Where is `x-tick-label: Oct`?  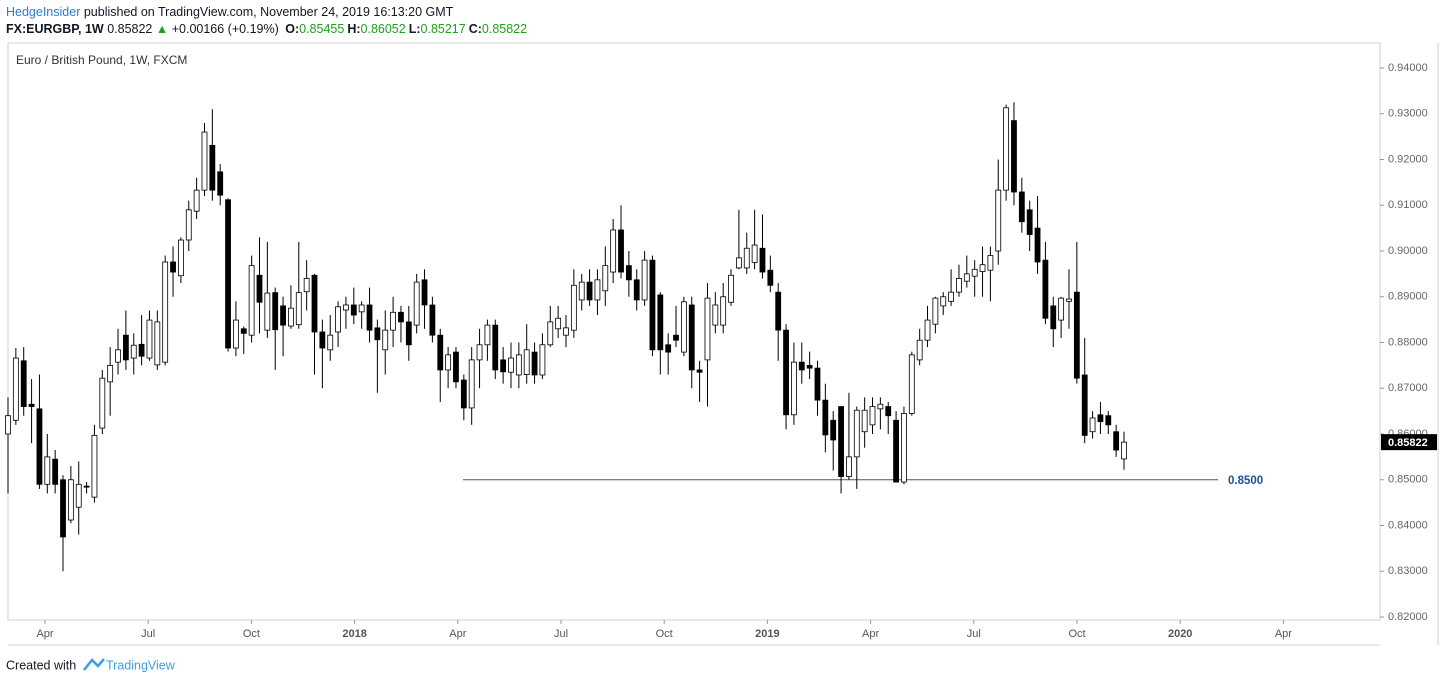
x-tick-label: Oct is located at coordinates (251, 634).